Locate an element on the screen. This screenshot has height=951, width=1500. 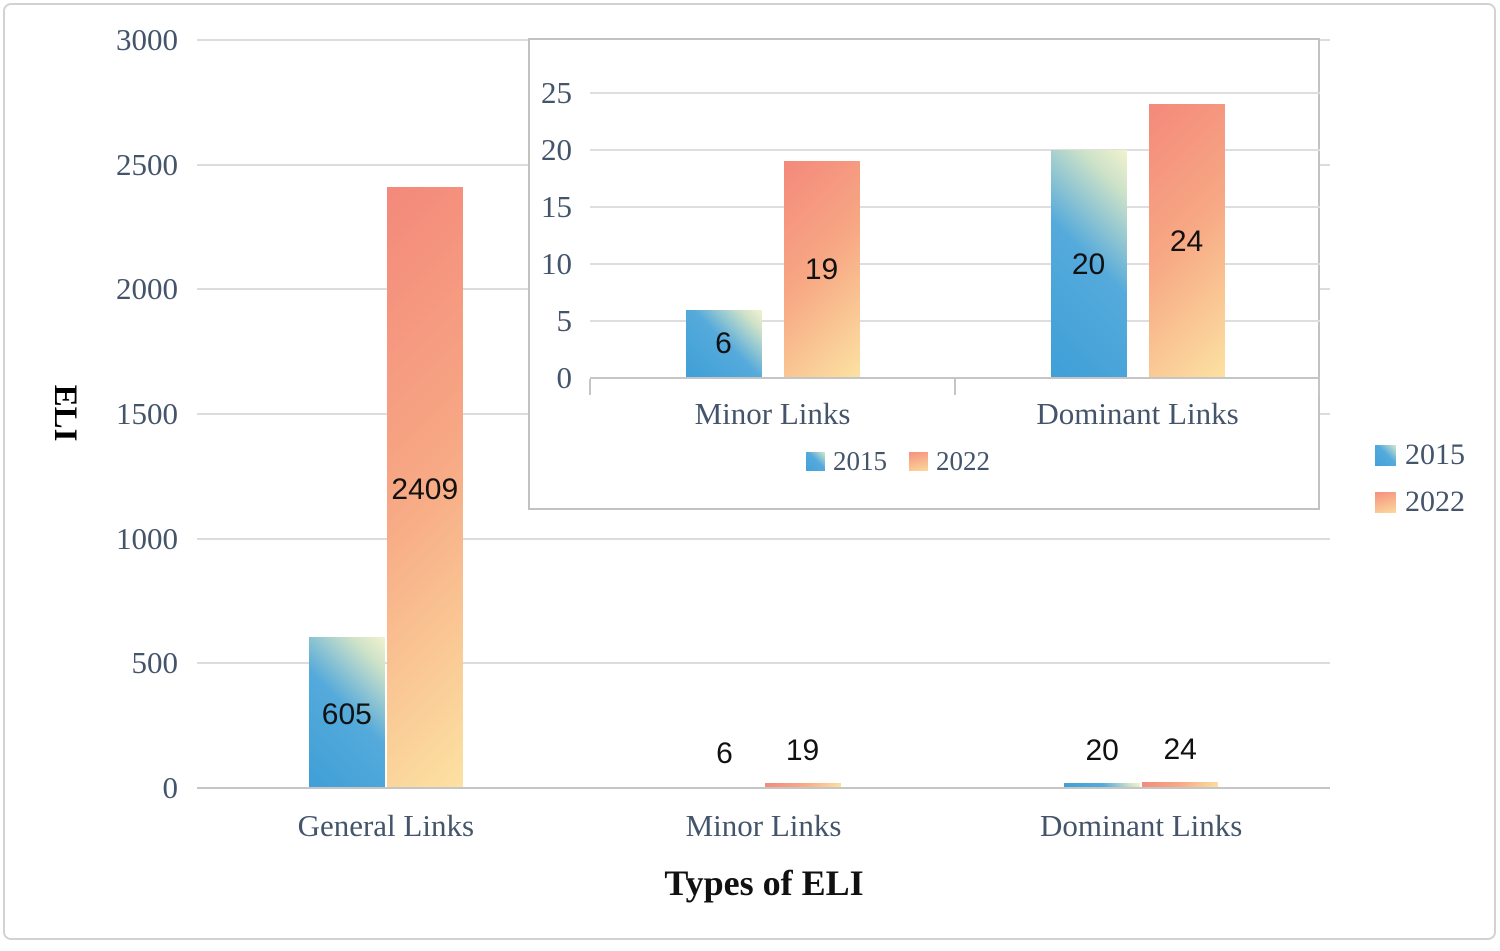
inset-legend: 2015 2022 is located at coordinates (898, 461).